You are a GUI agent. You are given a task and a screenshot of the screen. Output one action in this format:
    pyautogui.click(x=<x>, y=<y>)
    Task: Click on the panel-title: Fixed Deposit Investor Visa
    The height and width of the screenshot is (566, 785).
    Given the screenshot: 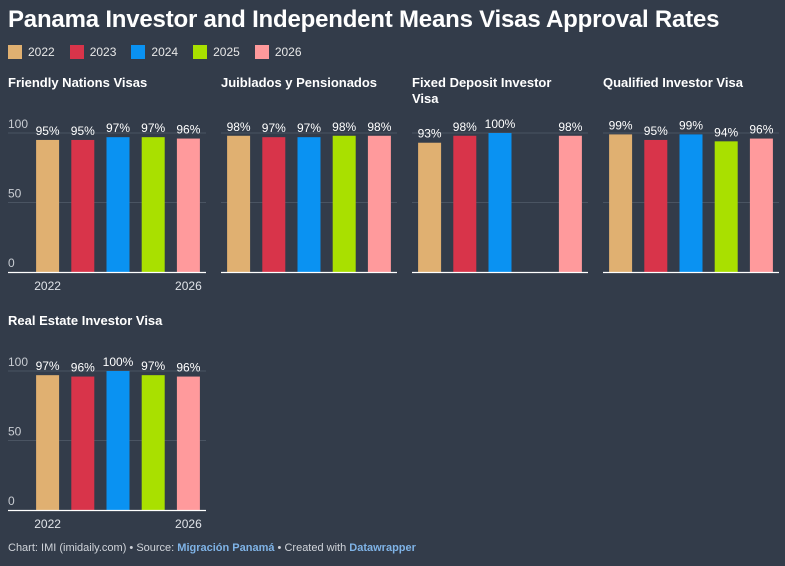 What is the action you would take?
    pyautogui.click(x=482, y=90)
    